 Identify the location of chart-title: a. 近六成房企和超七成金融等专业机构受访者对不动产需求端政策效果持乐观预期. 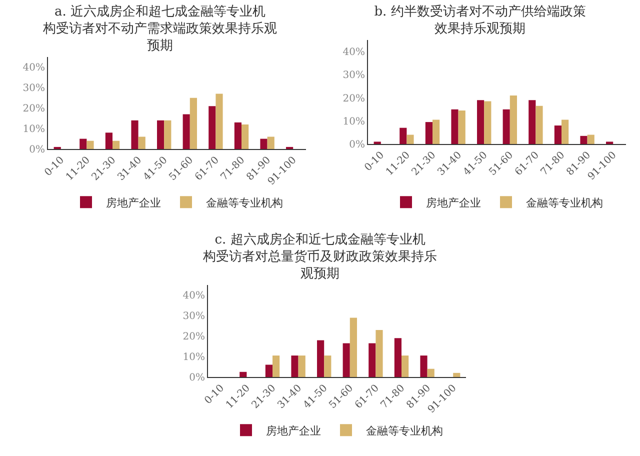
(159, 29).